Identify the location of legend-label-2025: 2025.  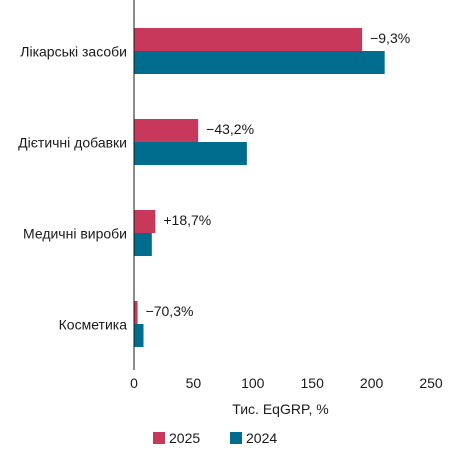
(184, 438).